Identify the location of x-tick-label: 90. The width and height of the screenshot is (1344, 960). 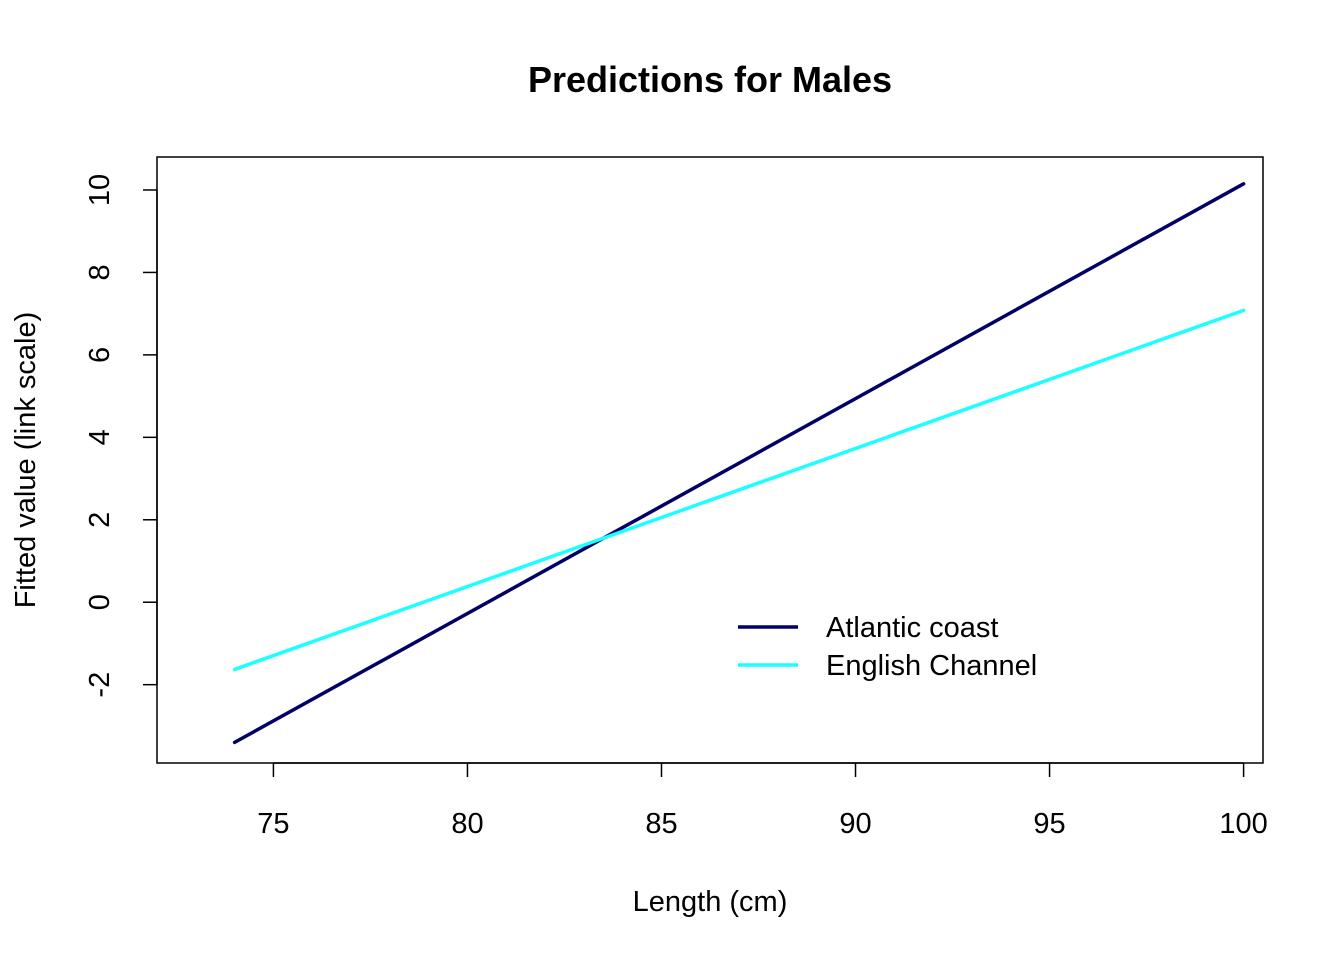
(855, 824).